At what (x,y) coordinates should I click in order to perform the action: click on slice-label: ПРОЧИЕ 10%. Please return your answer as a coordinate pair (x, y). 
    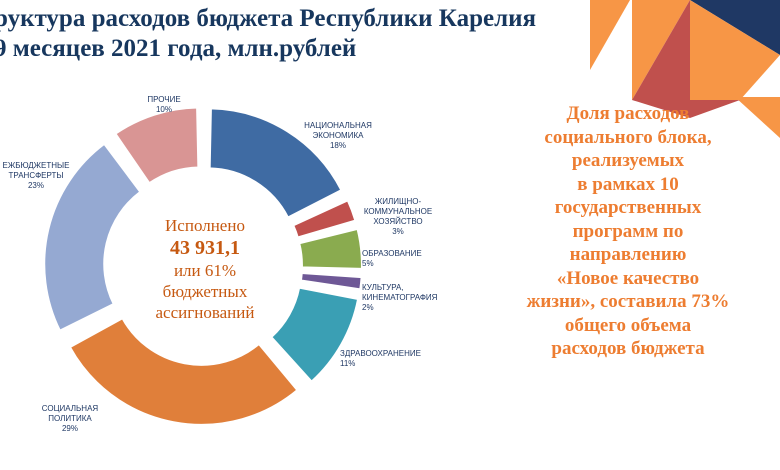
    Looking at the image, I should click on (163, 104).